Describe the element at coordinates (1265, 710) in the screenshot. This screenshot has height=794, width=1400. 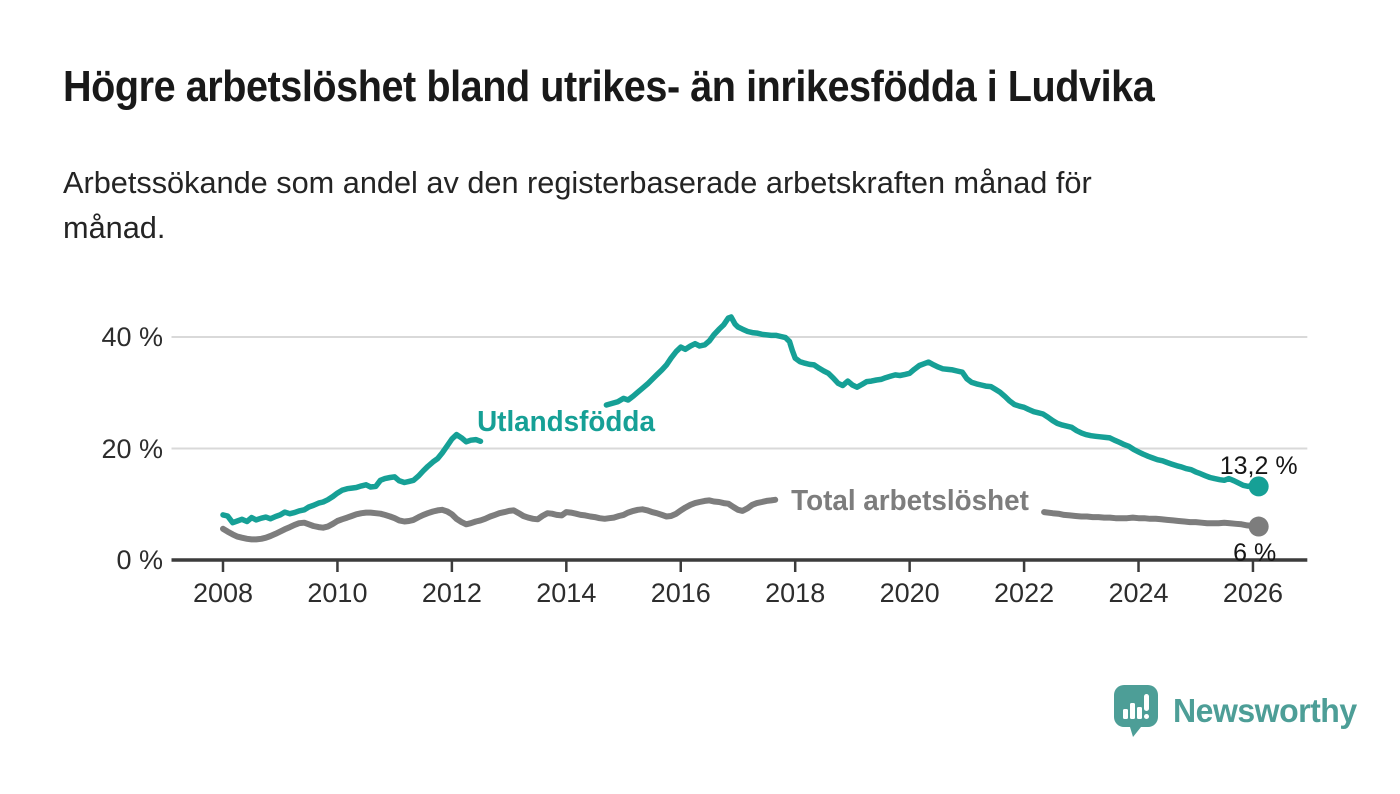
I see `newsworthy-logo-text: Newsworthy` at that location.